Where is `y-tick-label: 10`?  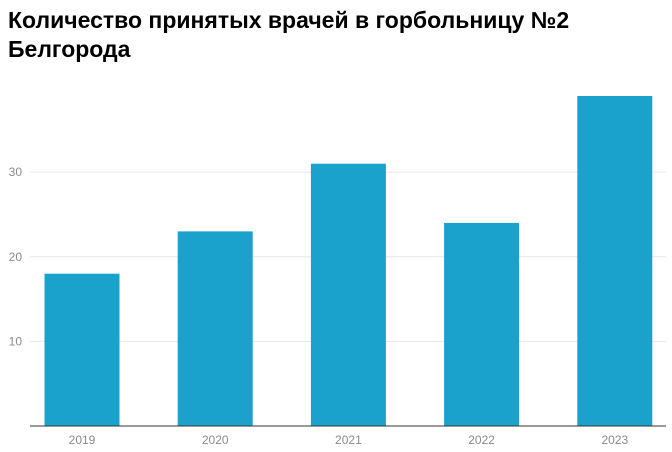
y-tick-label: 10 is located at coordinates (16, 341).